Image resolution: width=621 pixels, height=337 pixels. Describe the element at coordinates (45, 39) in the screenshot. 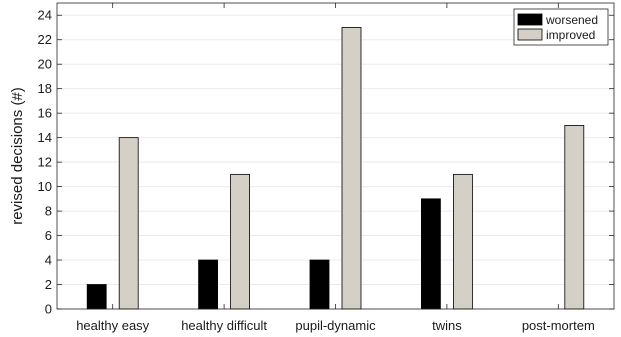

I see `y-tick-label: 22` at that location.